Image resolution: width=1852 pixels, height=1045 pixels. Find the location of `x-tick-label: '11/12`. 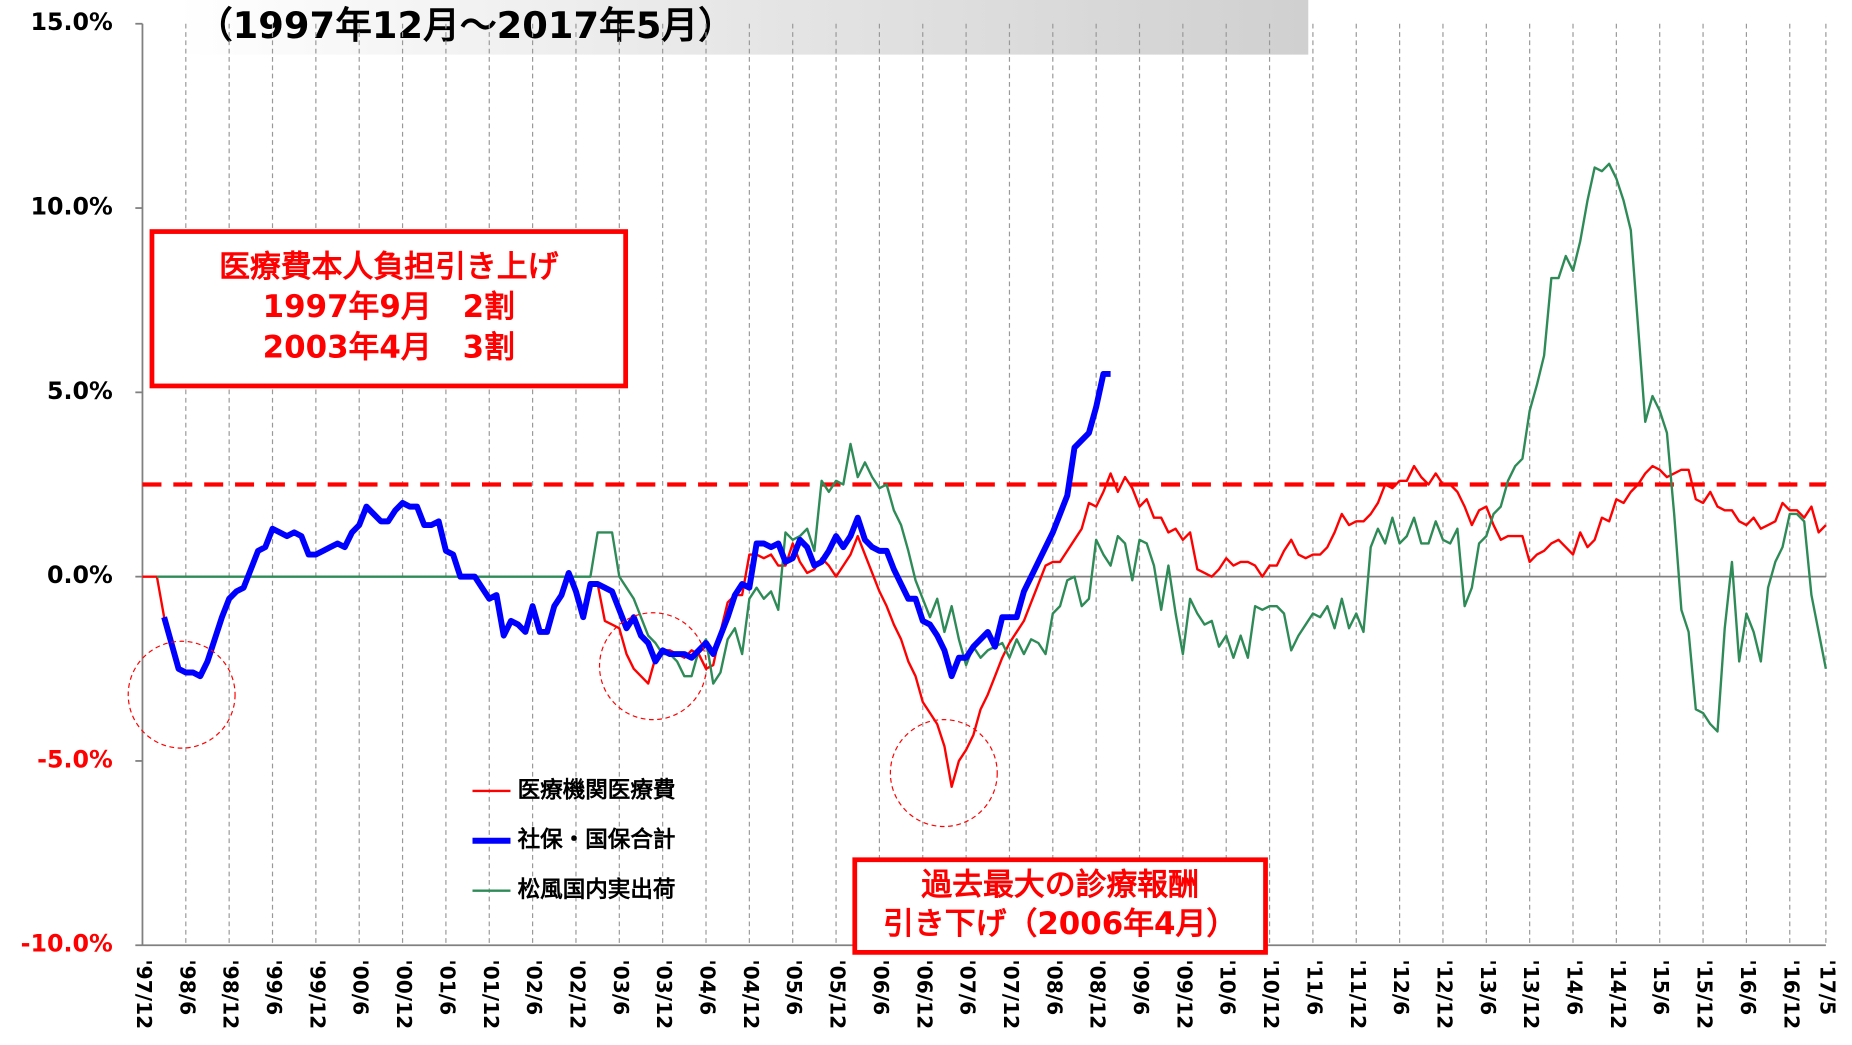

x-tick-label: '11/12 is located at coordinates (1358, 995).